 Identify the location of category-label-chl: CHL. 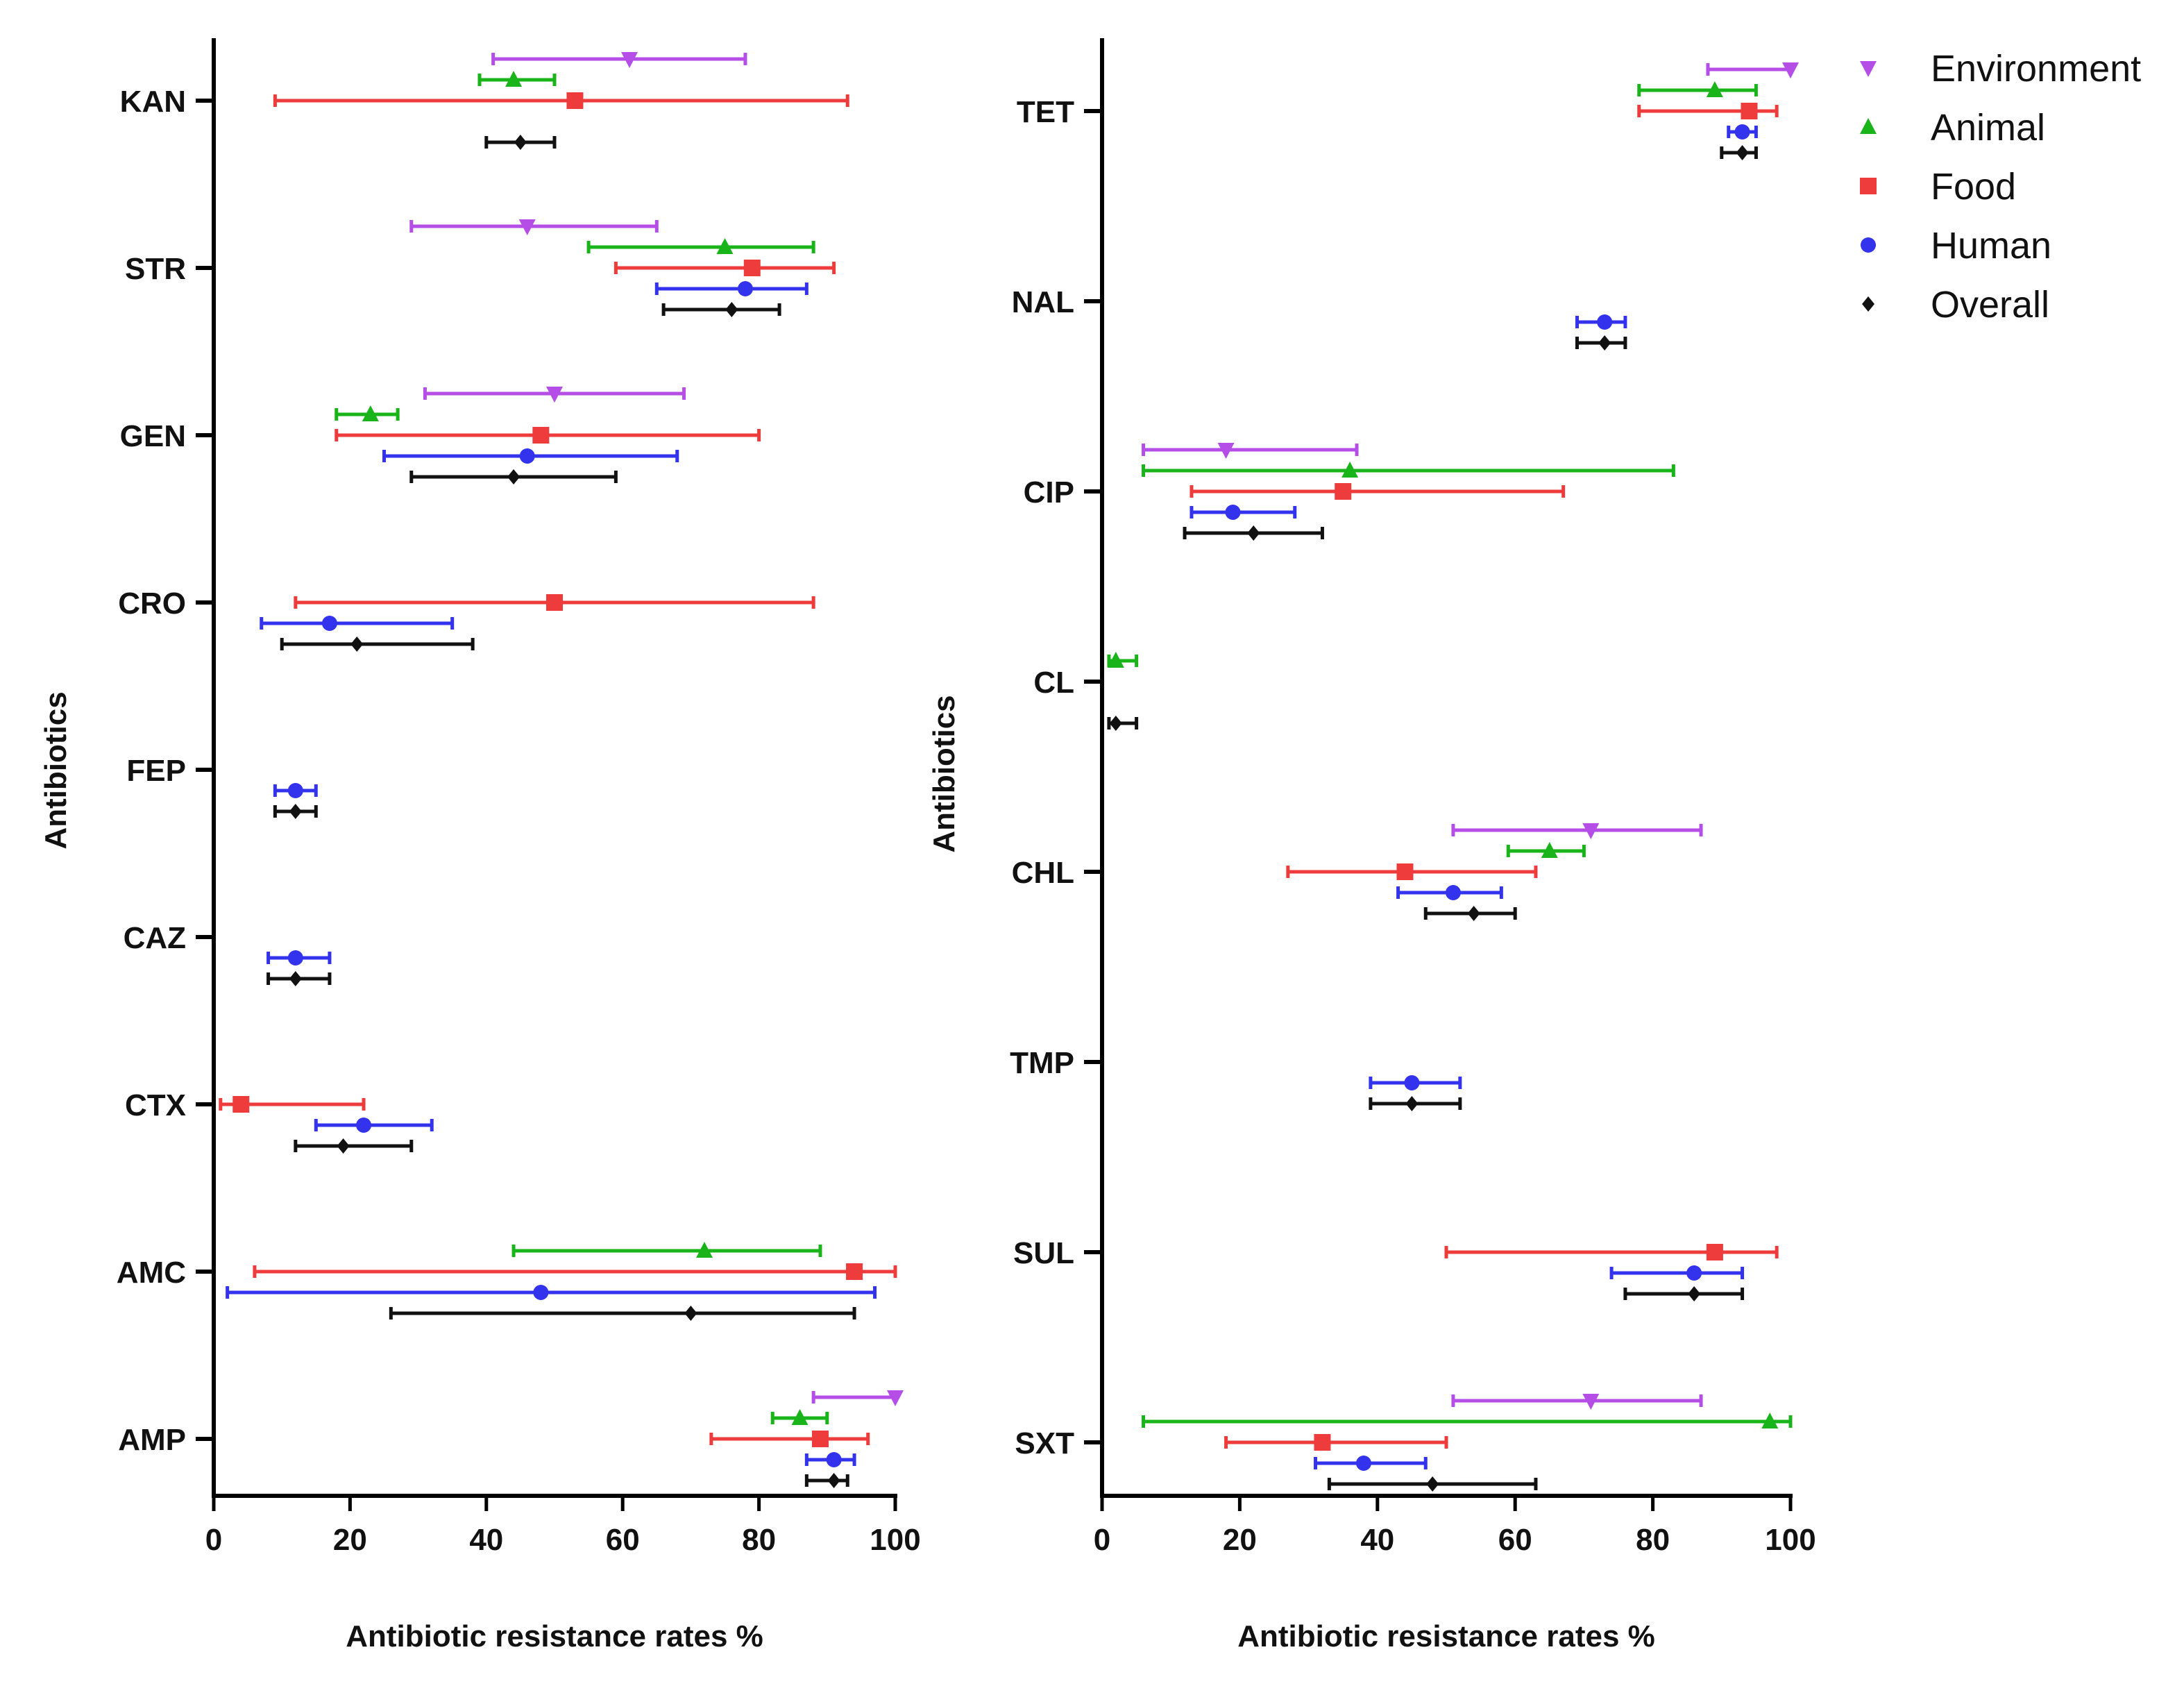
(1043, 873).